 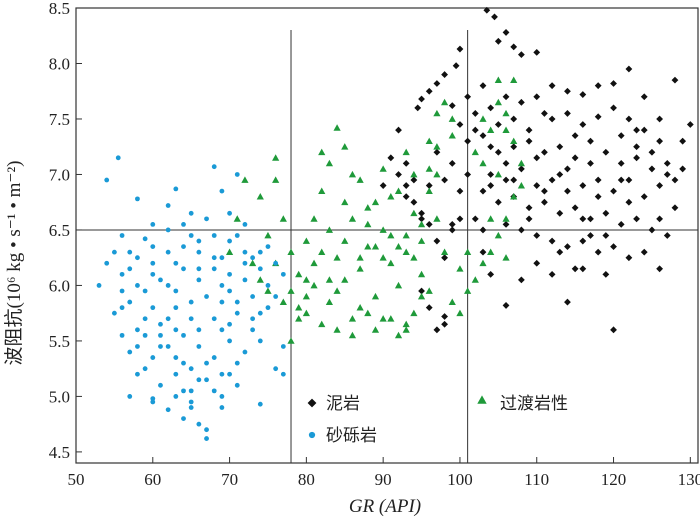 What do you see at coordinates (14, 263) in the screenshot?
I see `y-axis-title: 波阻抗(10⁶ kg • s⁻¹ • m⁻²)` at bounding box center [14, 263].